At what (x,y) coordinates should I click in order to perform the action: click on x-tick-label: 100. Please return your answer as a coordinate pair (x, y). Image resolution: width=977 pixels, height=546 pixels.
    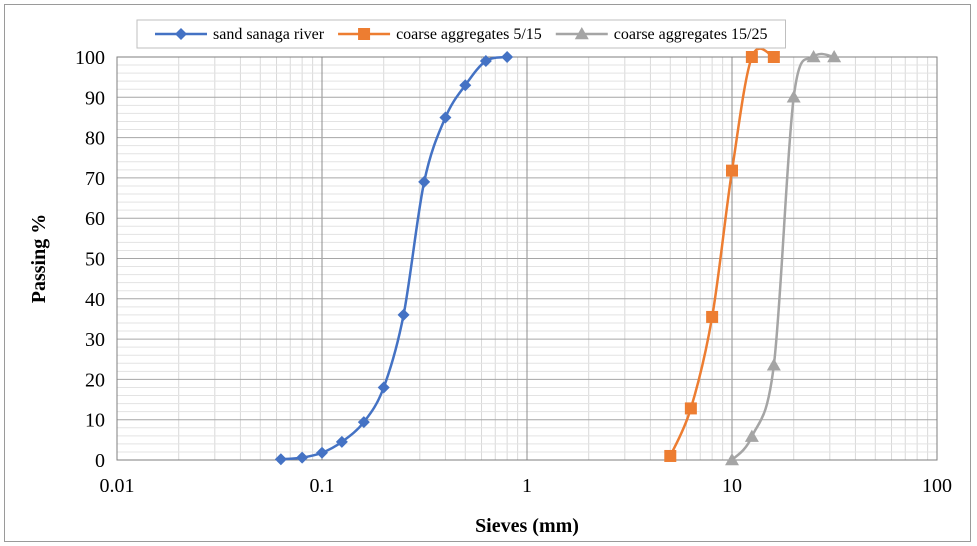
    Looking at the image, I should click on (937, 486).